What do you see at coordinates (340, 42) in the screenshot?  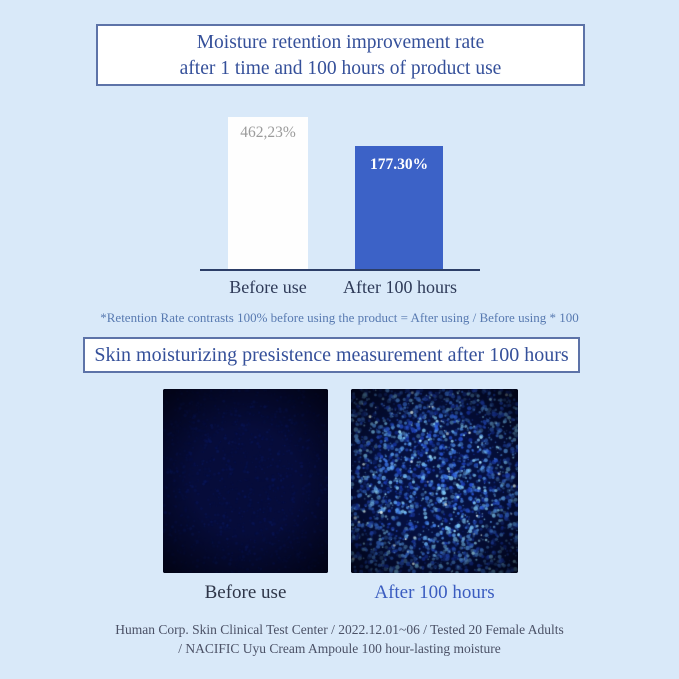 I see `section1-title-line1: Moisture retention improvement rate` at bounding box center [340, 42].